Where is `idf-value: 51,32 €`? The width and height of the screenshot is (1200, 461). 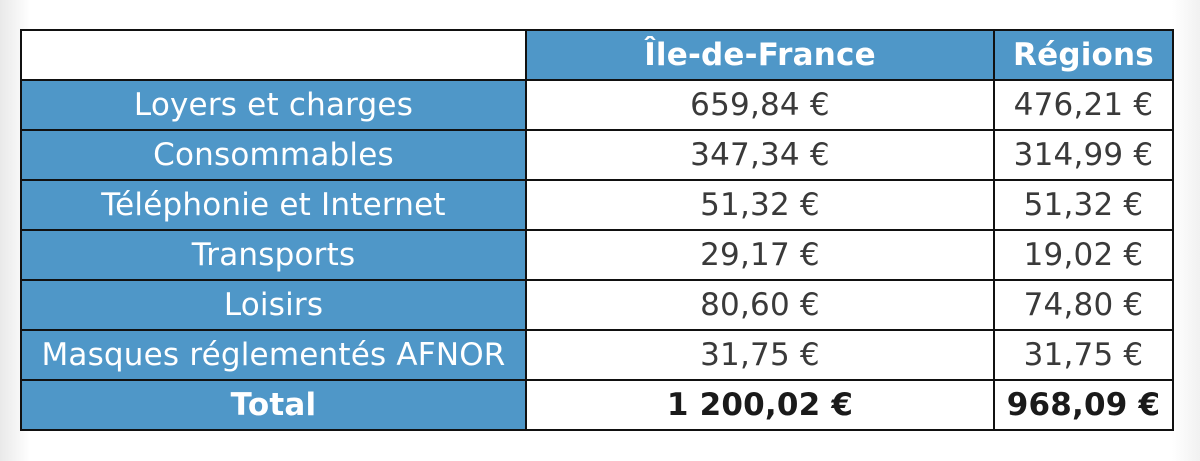 idf-value: 51,32 € is located at coordinates (760, 205).